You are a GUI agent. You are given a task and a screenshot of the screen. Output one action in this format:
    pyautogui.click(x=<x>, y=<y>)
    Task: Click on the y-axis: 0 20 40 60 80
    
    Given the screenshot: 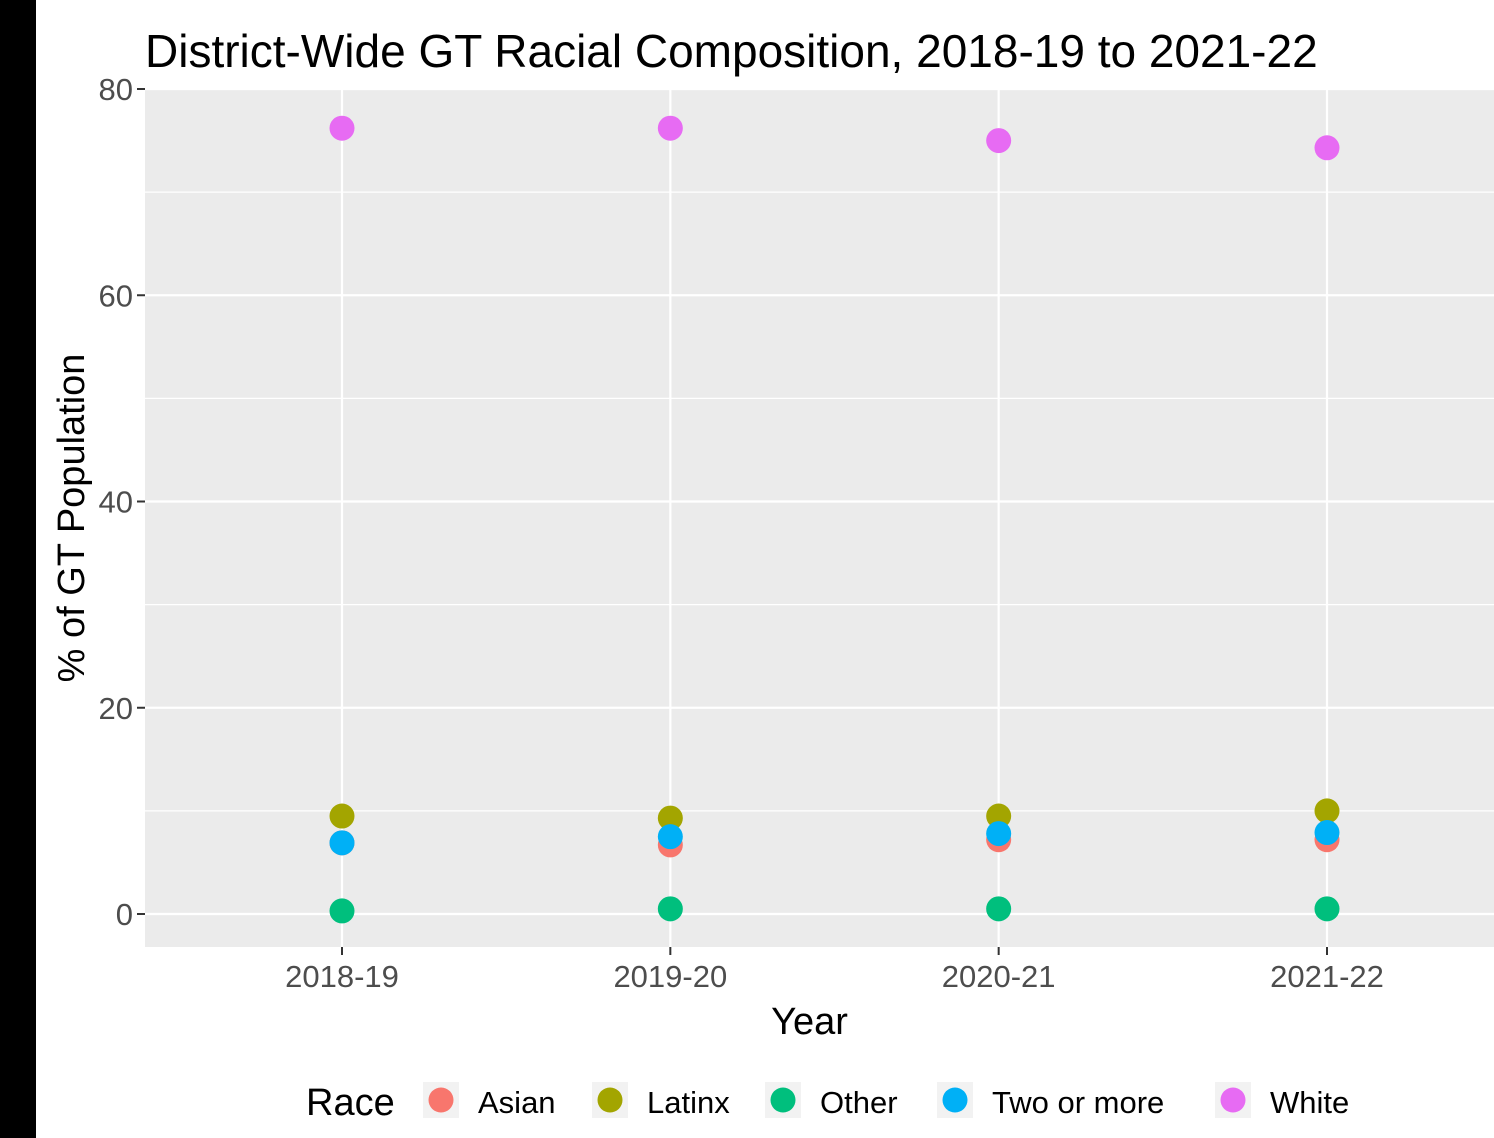 What is the action you would take?
    pyautogui.click(x=122, y=502)
    